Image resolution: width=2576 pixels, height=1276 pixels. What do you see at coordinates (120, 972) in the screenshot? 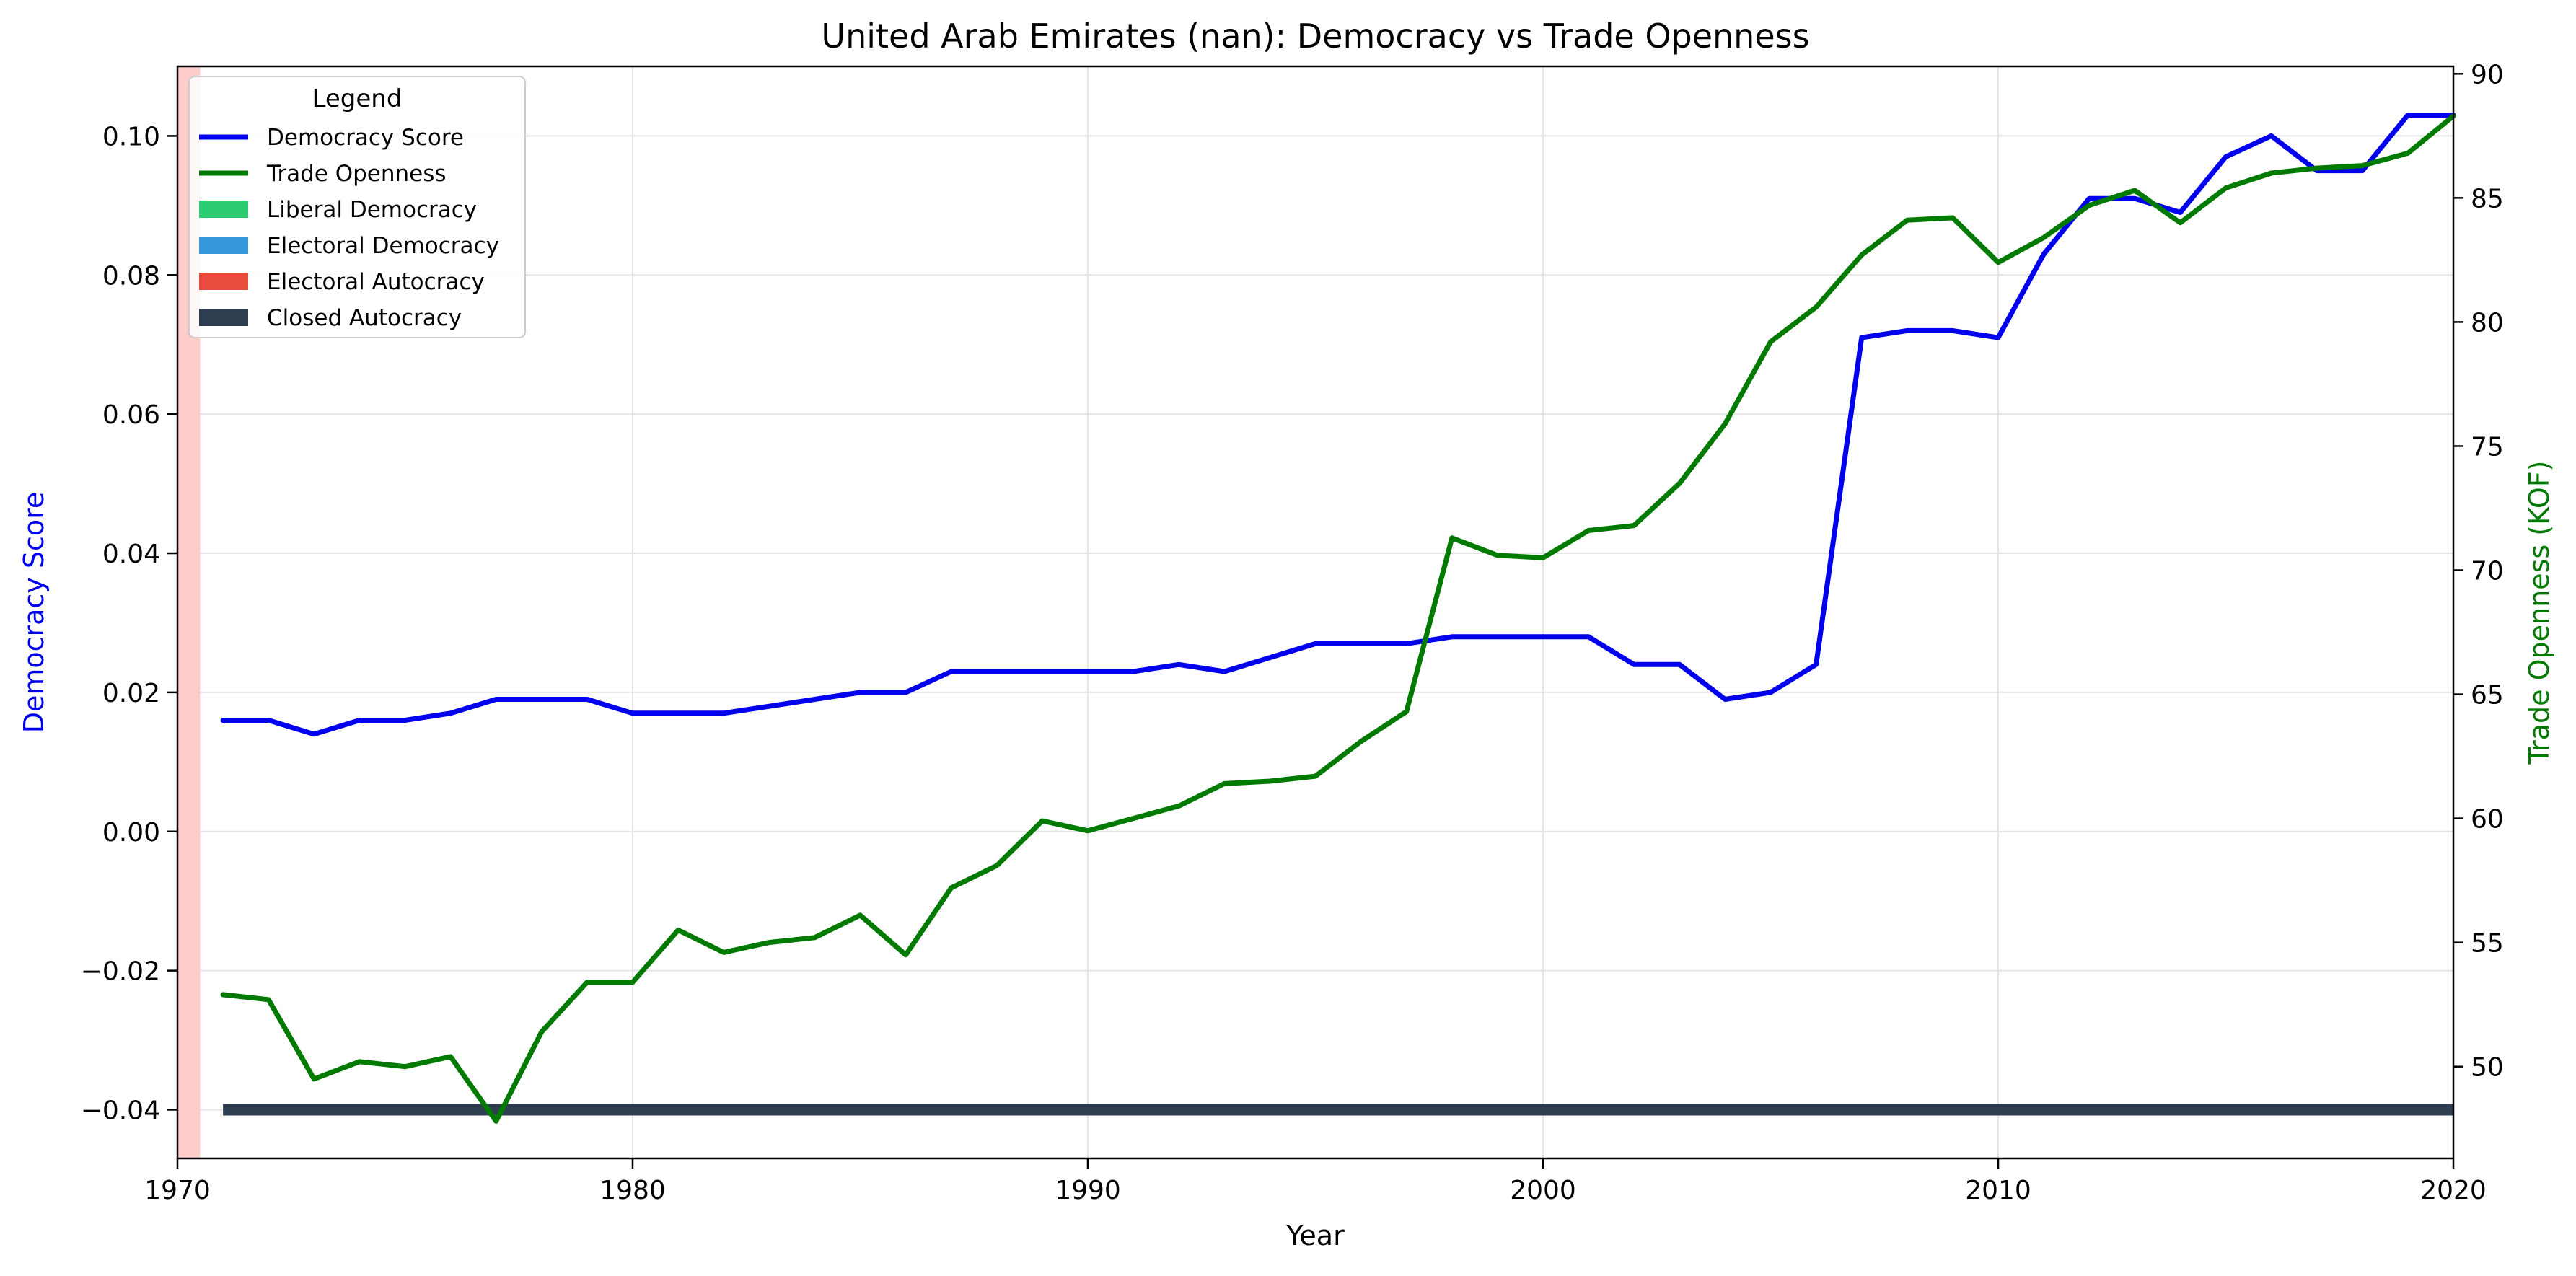
I see `y-left-tick-label: −0.02` at bounding box center [120, 972].